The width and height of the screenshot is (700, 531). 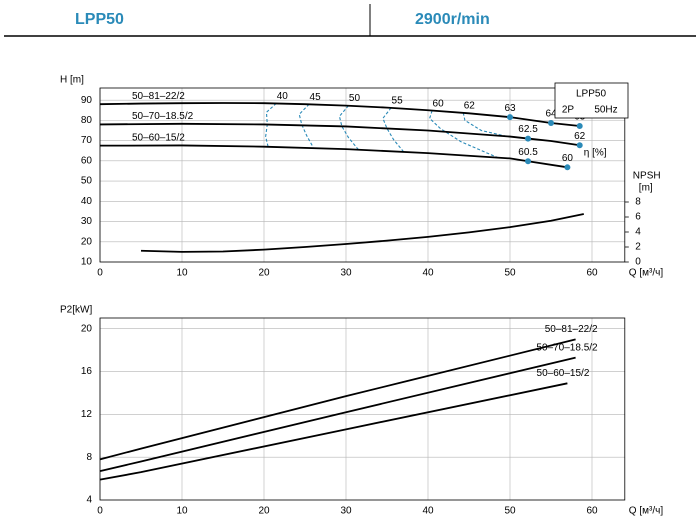 I want to click on y-tick-label: 8, so click(x=89, y=457).